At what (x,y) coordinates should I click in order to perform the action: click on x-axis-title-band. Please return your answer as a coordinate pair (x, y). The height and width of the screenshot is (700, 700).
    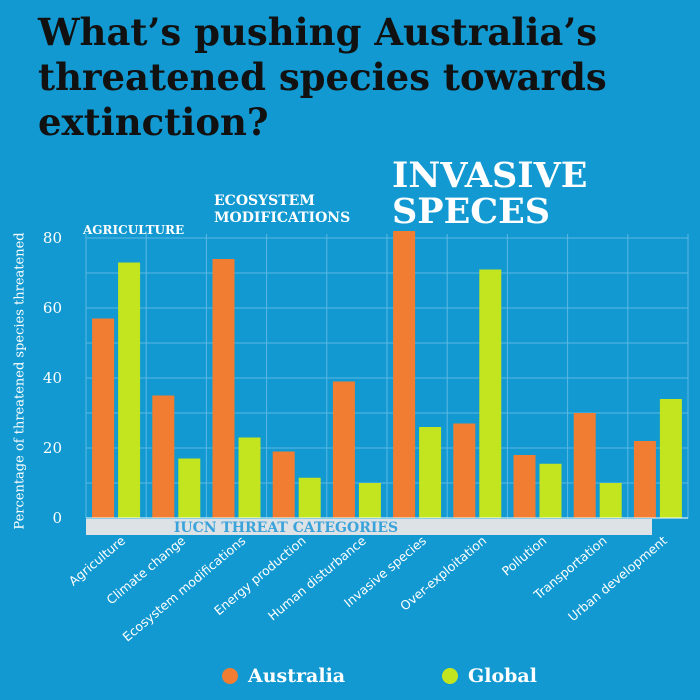
    Looking at the image, I should click on (369, 527).